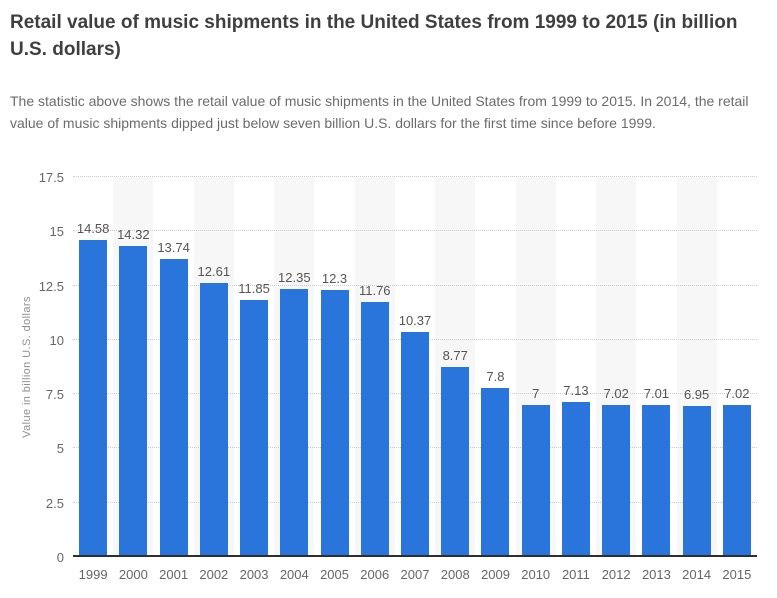  I want to click on bar-2015, so click(736, 480).